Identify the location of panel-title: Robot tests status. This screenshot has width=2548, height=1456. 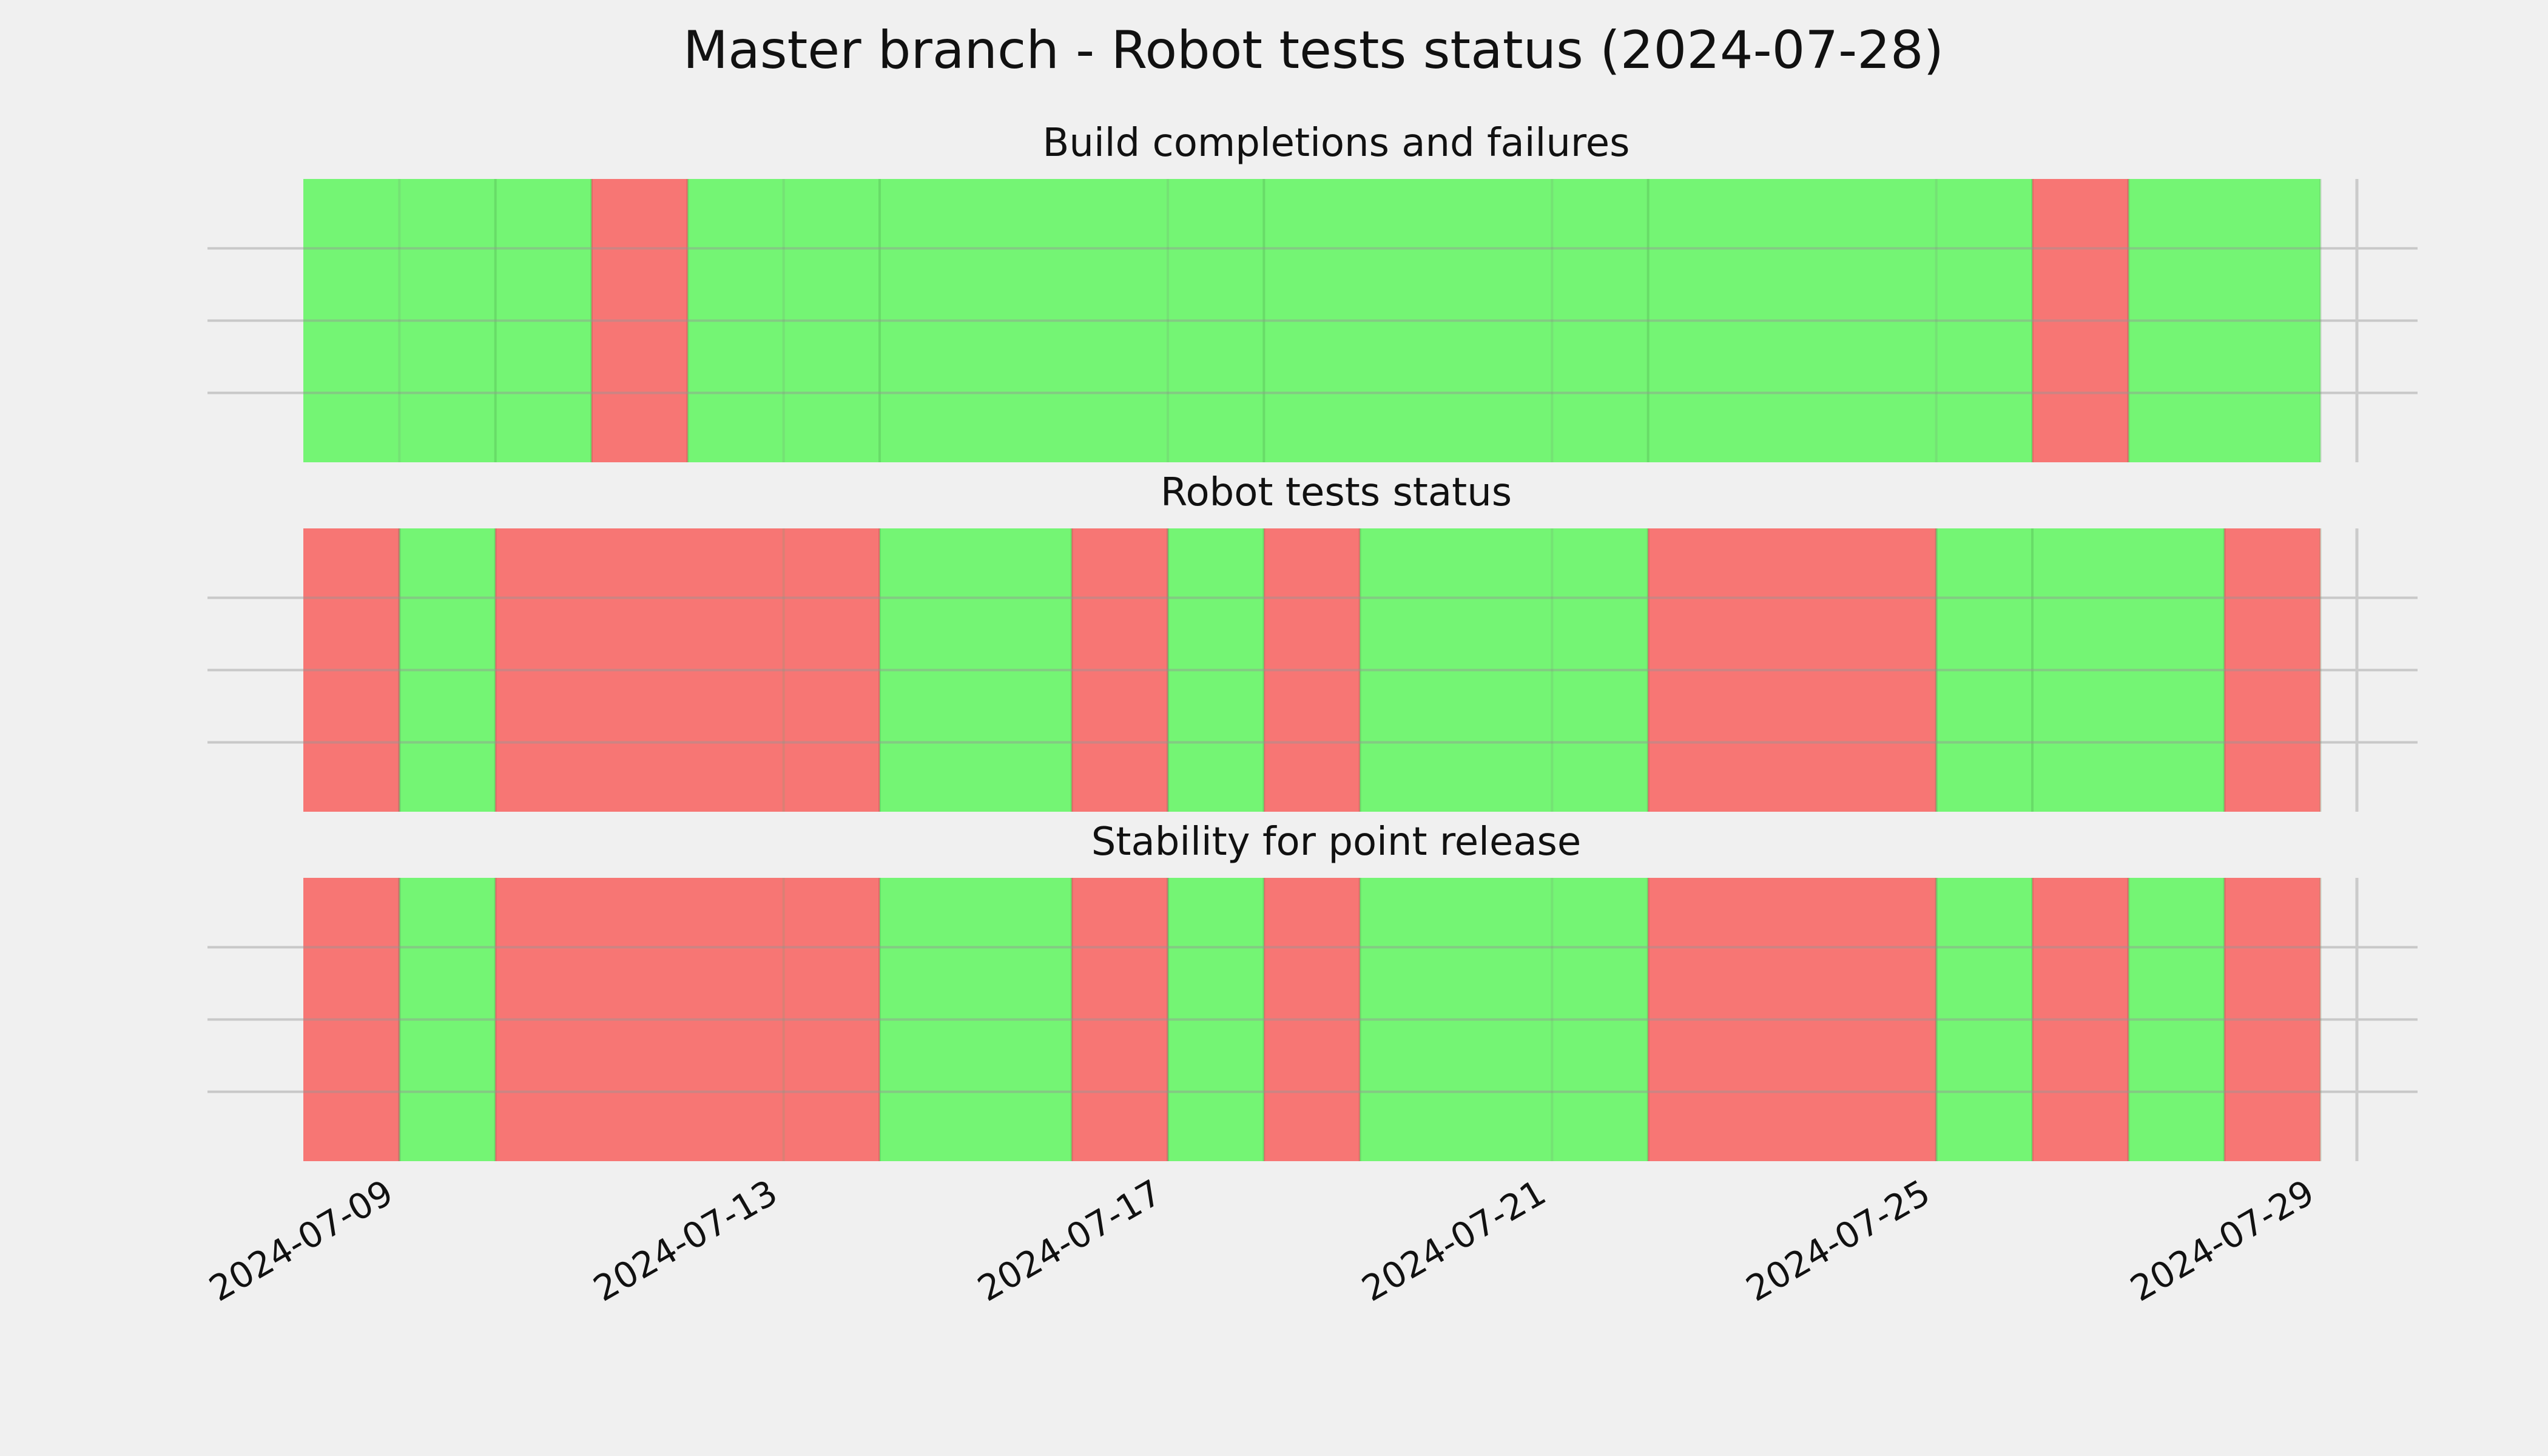
(1336, 492).